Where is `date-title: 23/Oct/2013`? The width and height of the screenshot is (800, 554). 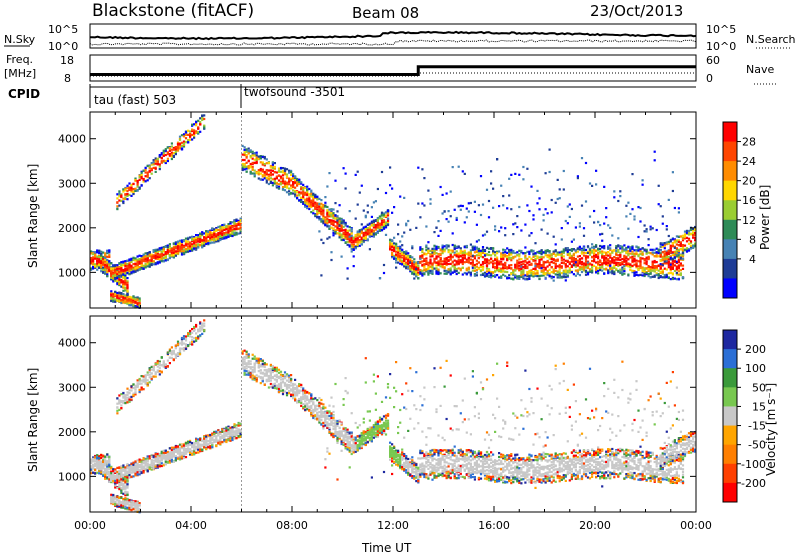
date-title: 23/Oct/2013 is located at coordinates (636, 11).